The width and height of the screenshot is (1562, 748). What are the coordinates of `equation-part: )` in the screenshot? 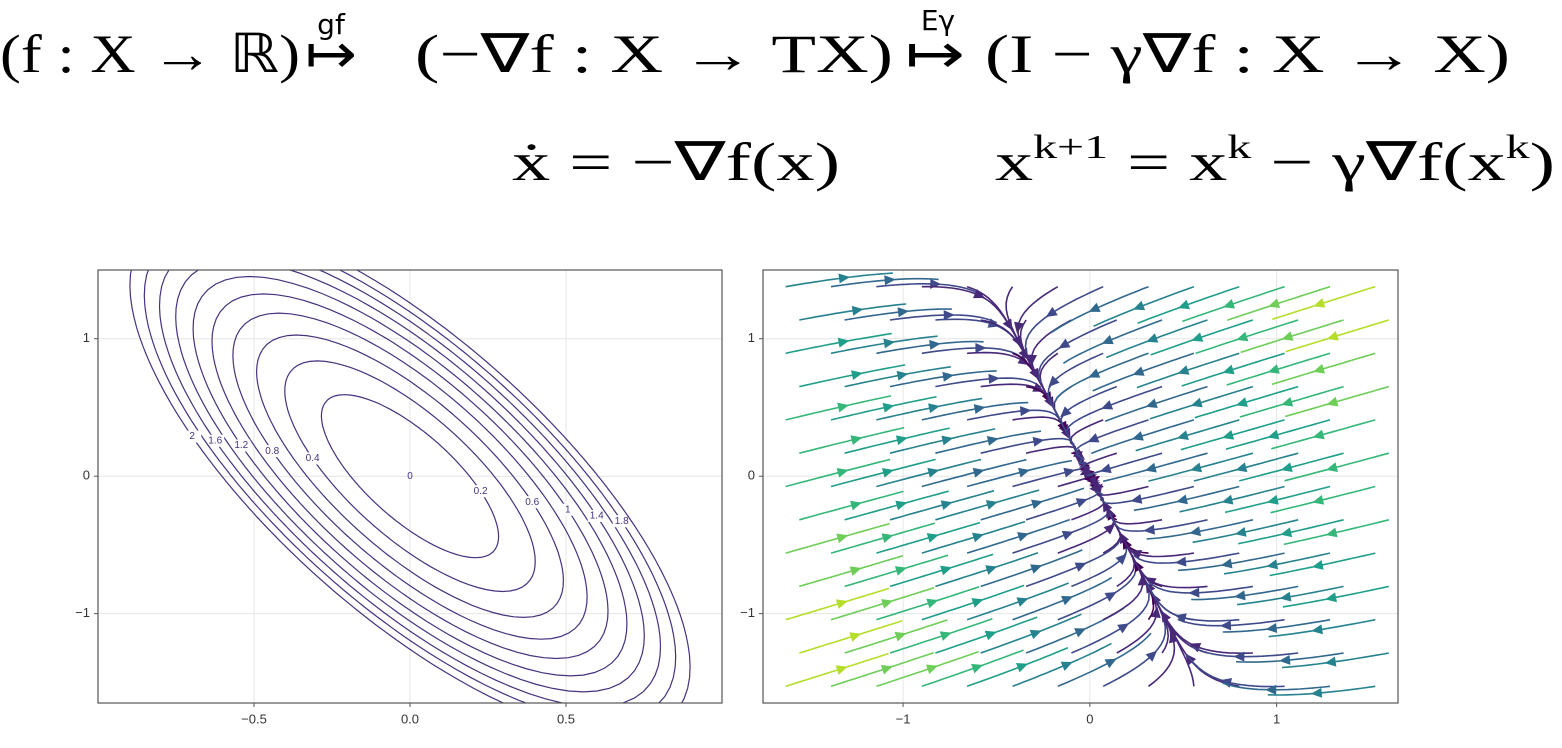 It's located at (1542, 162).